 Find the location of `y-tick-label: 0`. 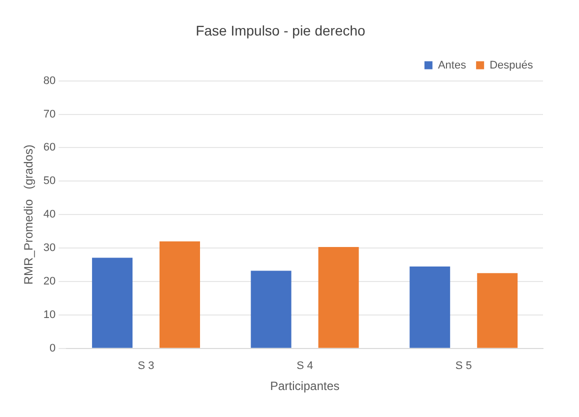

y-tick-label: 0 is located at coordinates (53, 348).